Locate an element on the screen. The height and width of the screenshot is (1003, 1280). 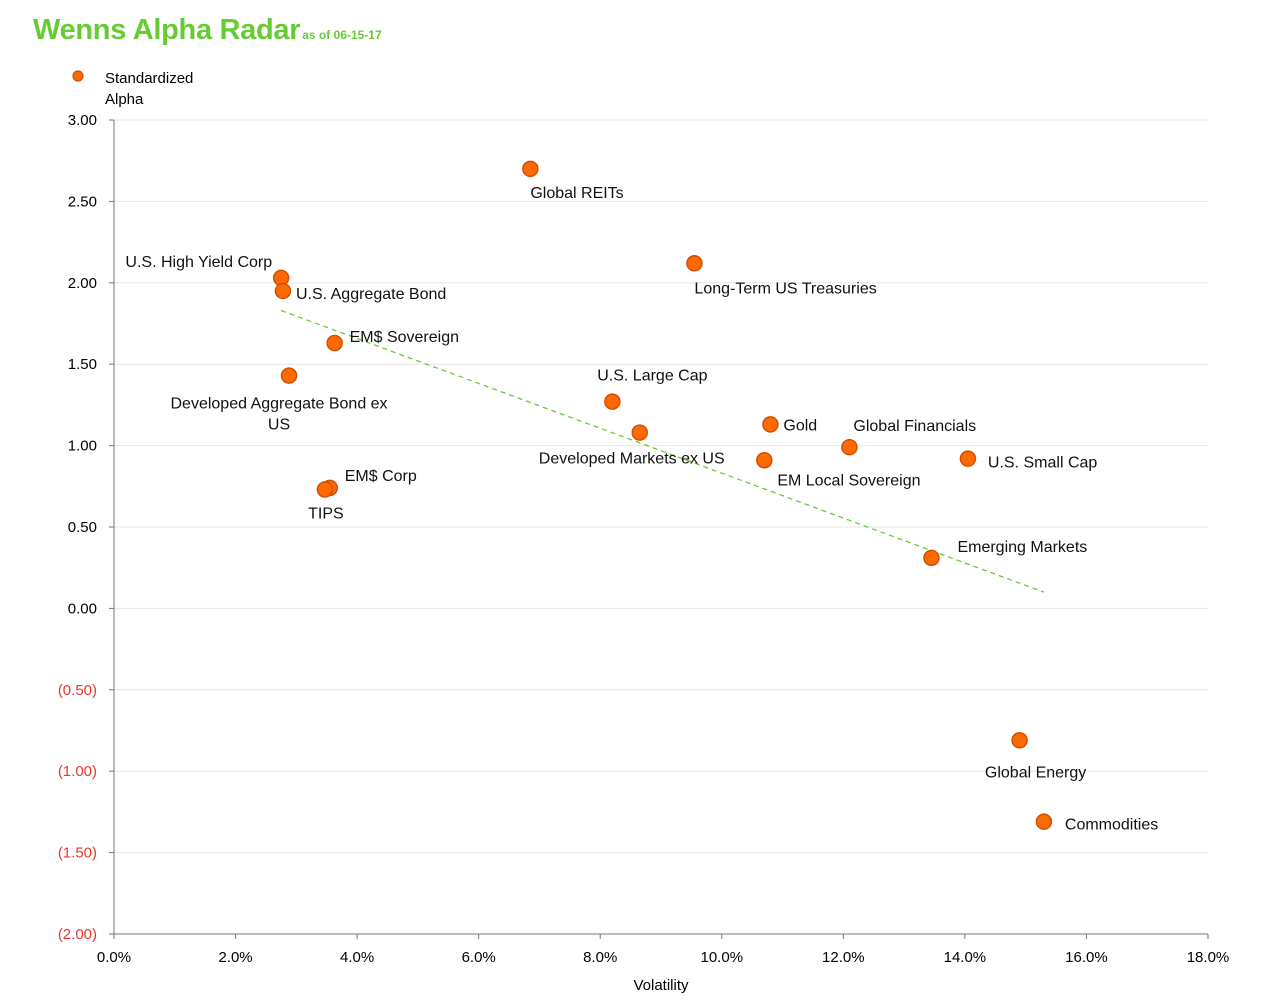
chart-title-main: Wenns Alpha Radar is located at coordinates (167, 30).